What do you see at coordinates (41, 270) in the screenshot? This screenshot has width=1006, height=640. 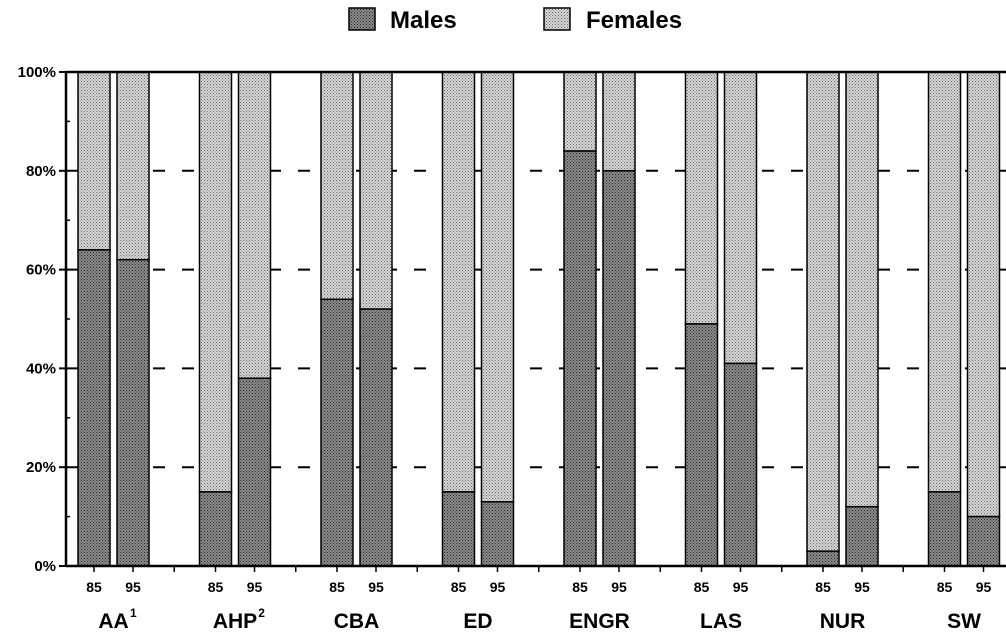 I see `y-tick-label-60: 60%` at bounding box center [41, 270].